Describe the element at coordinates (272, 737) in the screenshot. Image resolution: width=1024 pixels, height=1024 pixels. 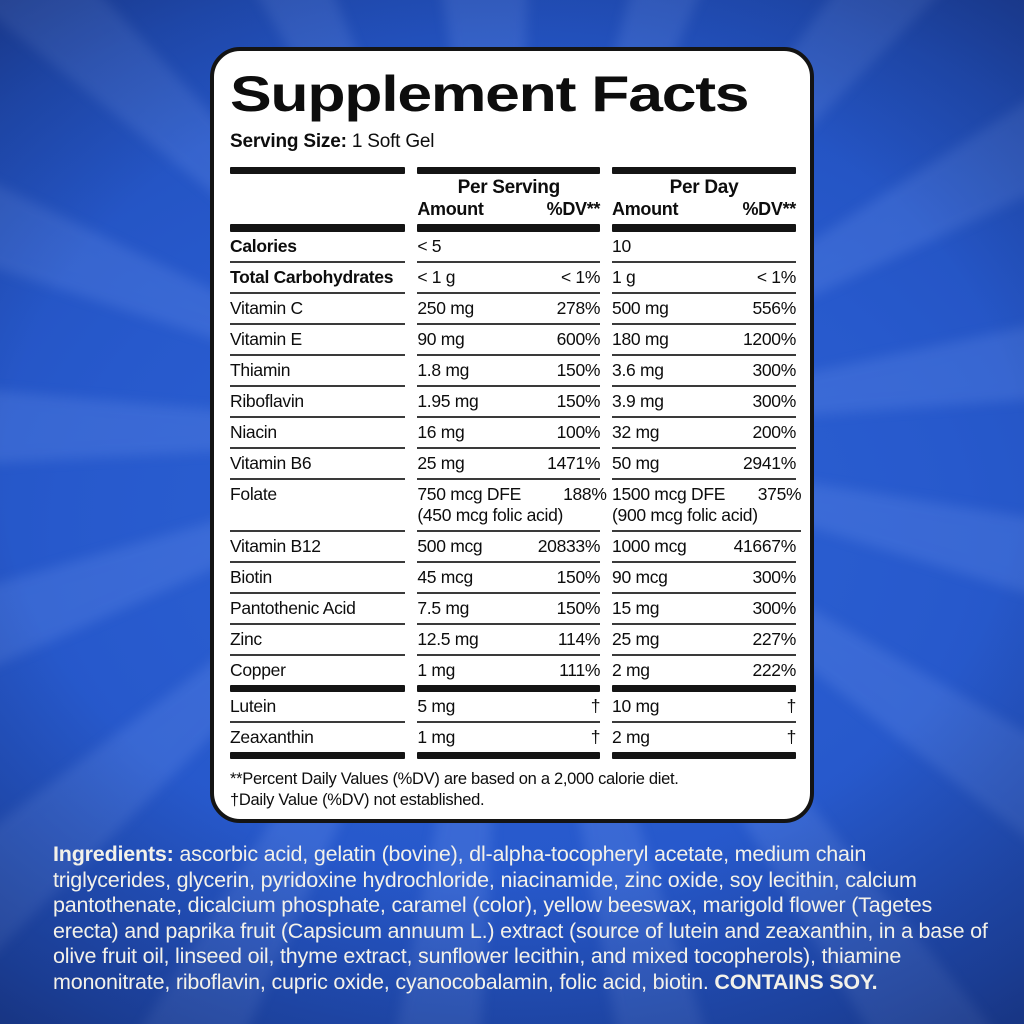
I see `nutrient-name: Zeaxanthin` at that location.